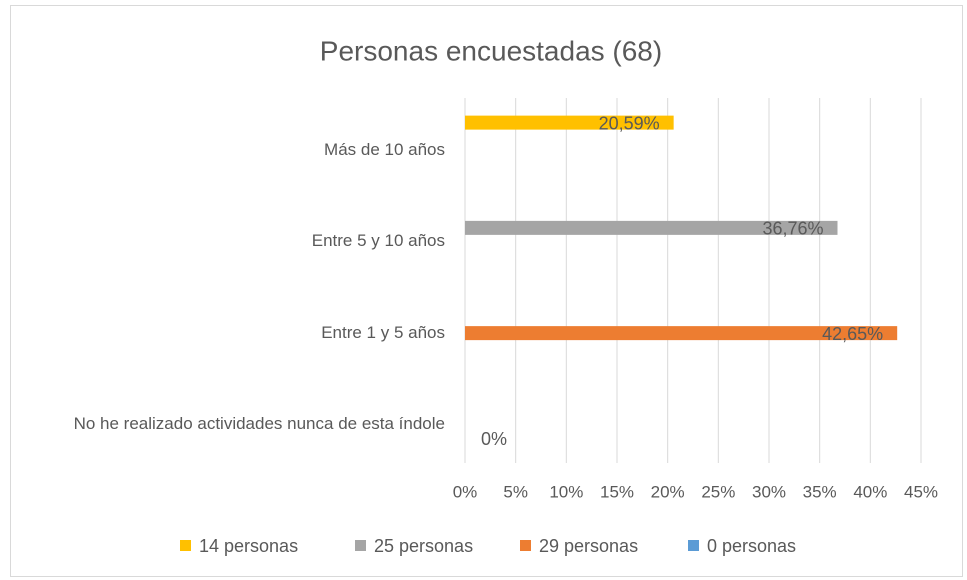 The width and height of the screenshot is (967, 580). What do you see at coordinates (769, 491) in the screenshot?
I see `x-tick-label: 30%` at bounding box center [769, 491].